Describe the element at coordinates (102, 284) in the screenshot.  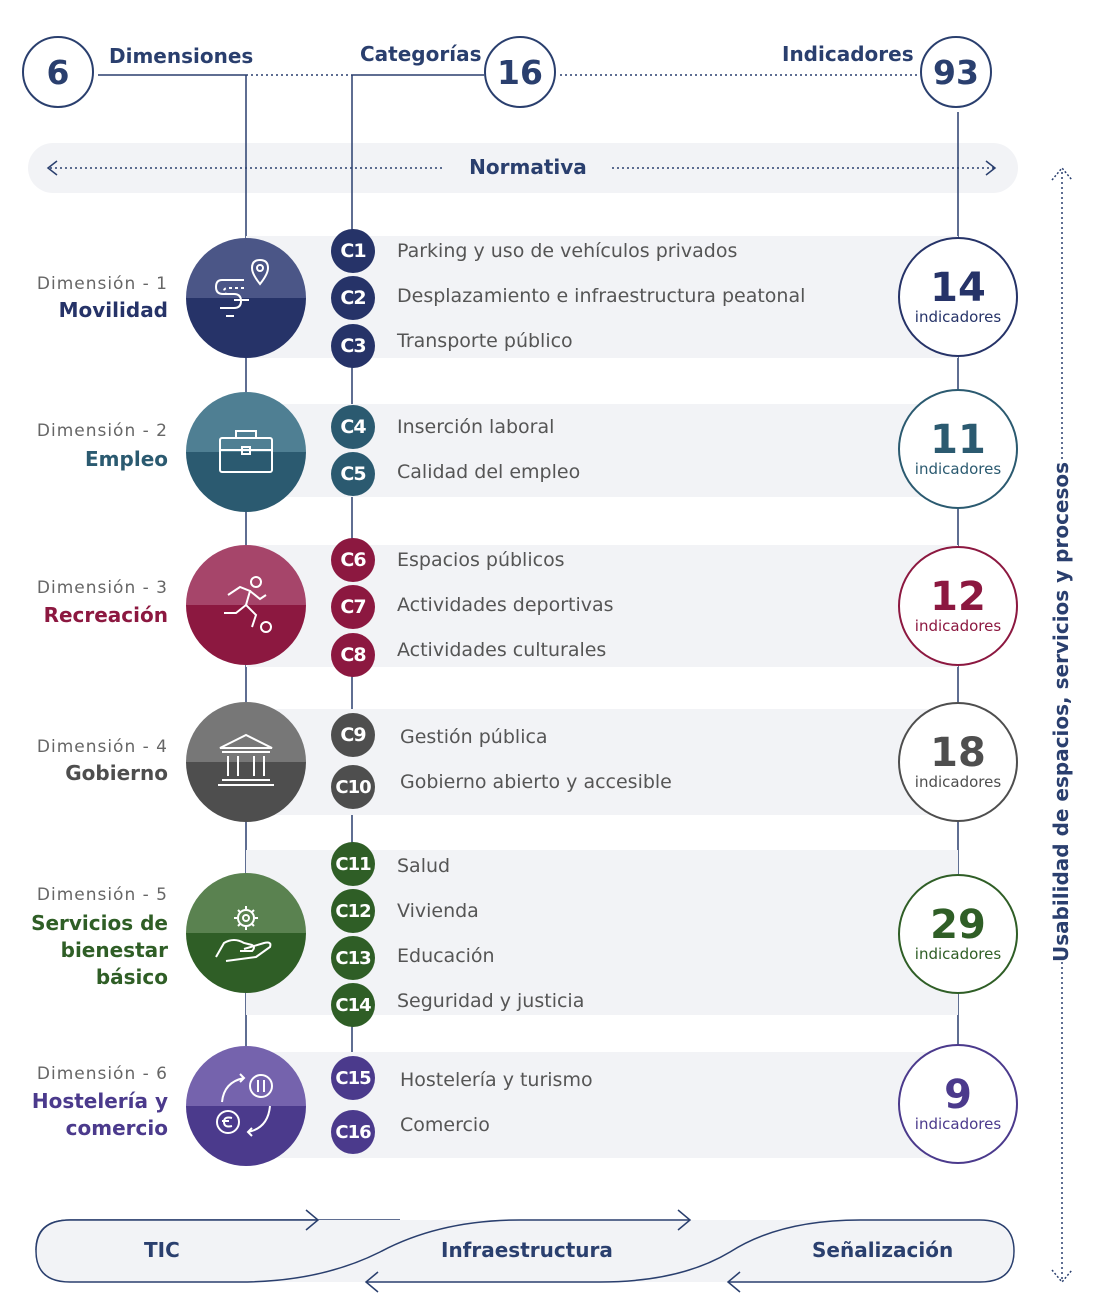
I see `dimension-1-label: Dimensión - 1` at that location.